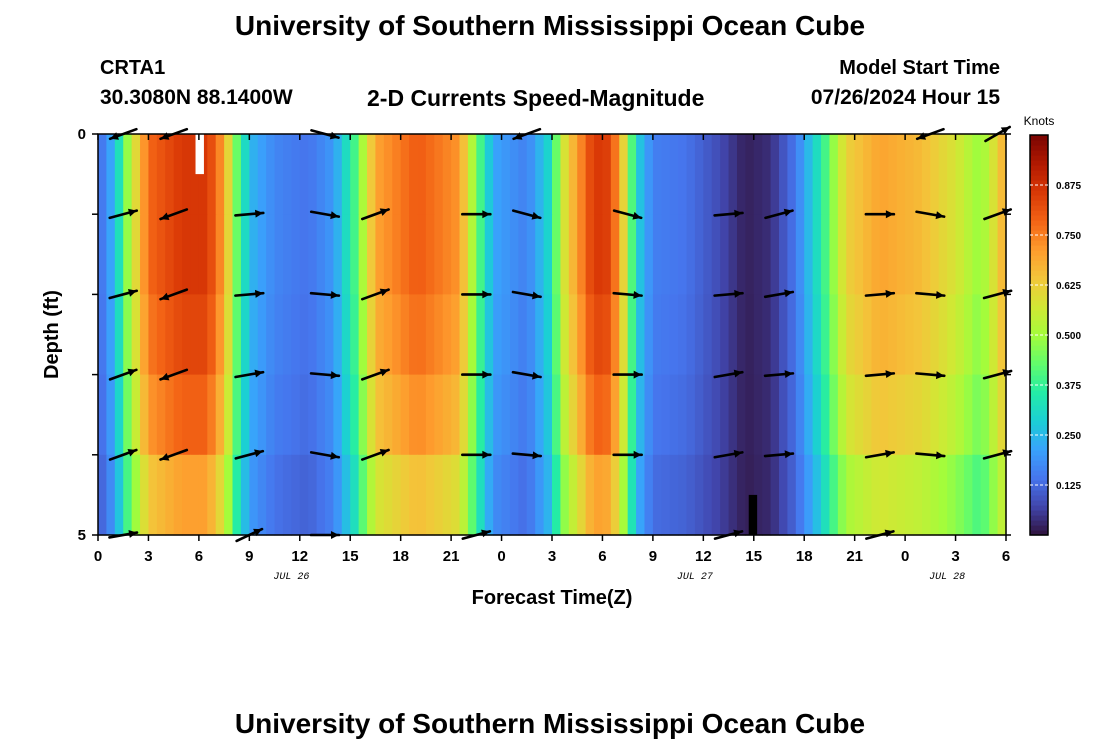 The width and height of the screenshot is (1100, 750). What do you see at coordinates (501, 556) in the screenshot?
I see `x-tick-label: 0` at bounding box center [501, 556].